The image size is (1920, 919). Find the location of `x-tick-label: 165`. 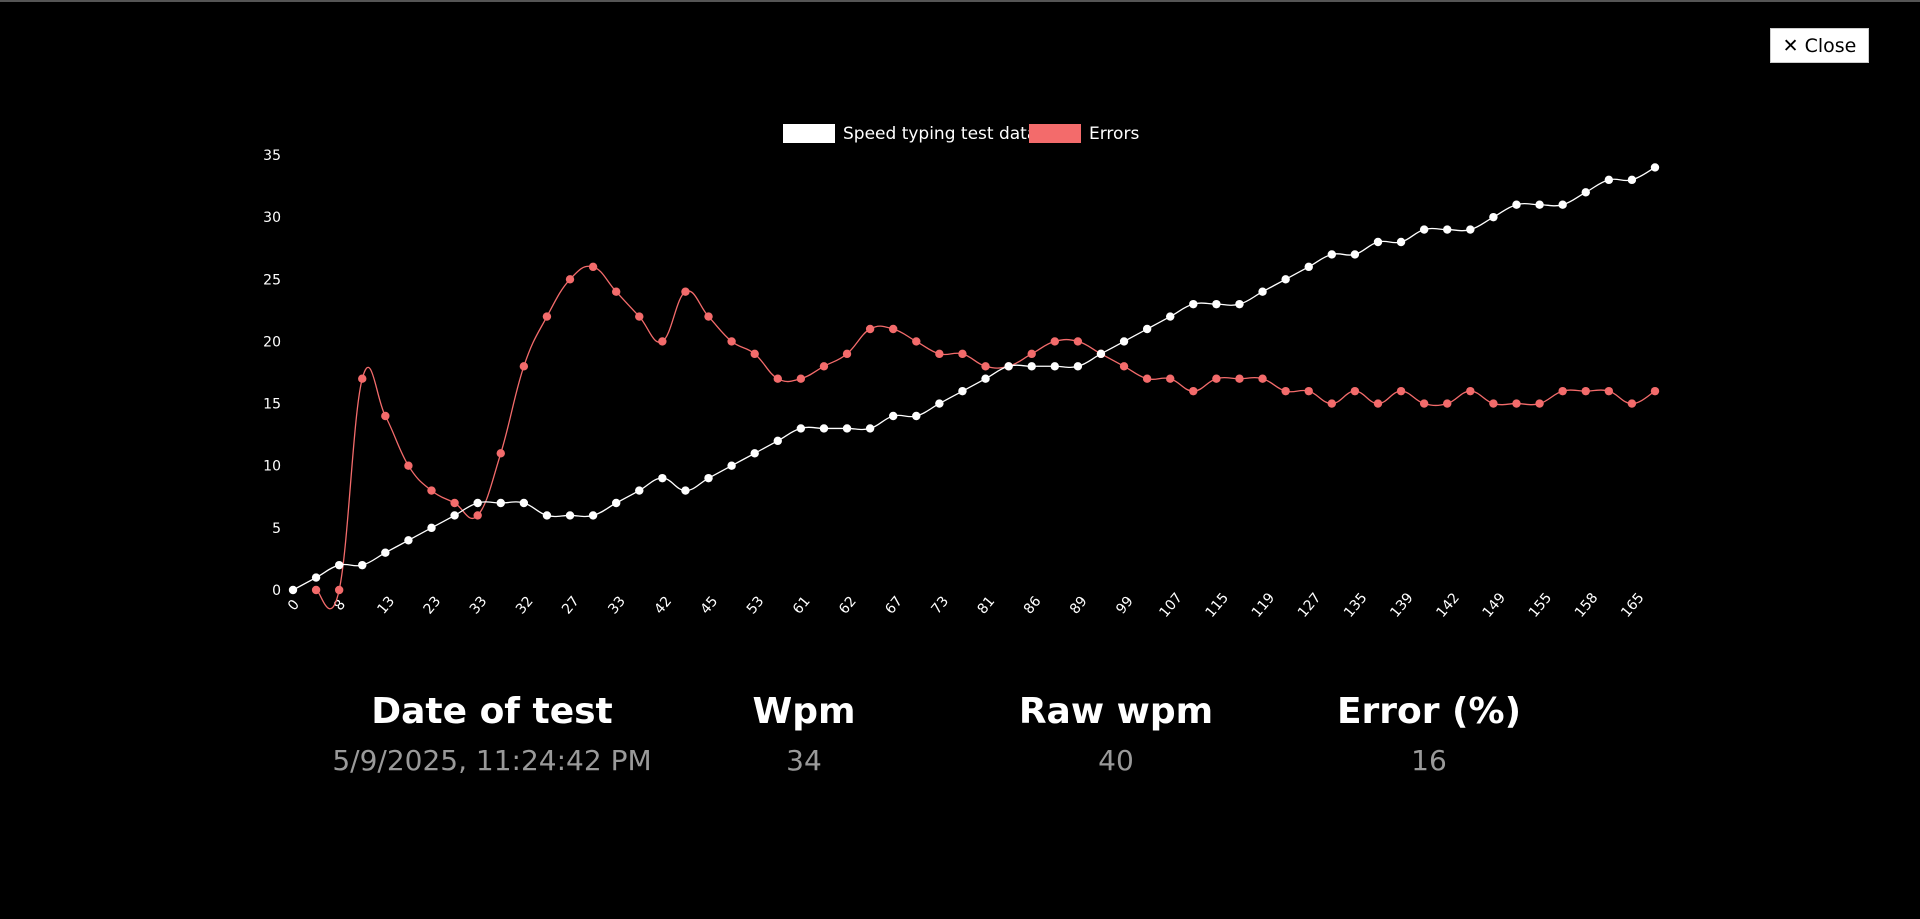

x-tick-label: 165 is located at coordinates (1632, 605).